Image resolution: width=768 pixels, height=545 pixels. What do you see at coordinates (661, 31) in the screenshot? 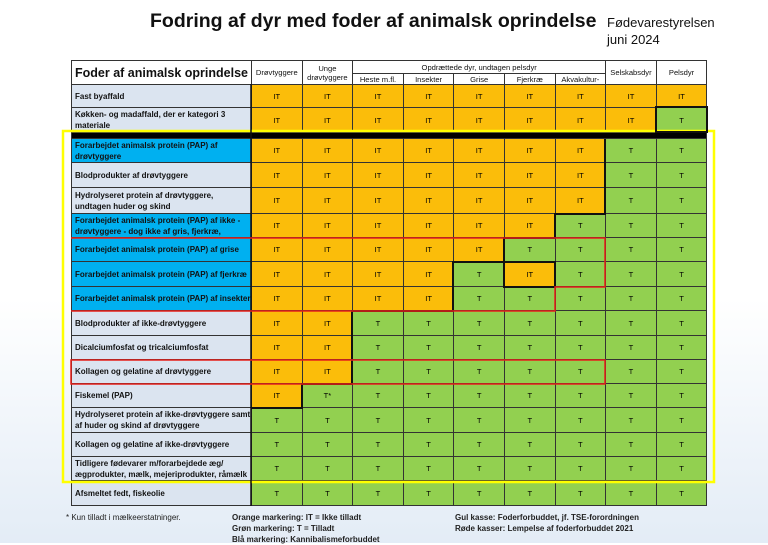
I see `organization-block: Fødevarestyrelsen juni 2024` at bounding box center [661, 31].